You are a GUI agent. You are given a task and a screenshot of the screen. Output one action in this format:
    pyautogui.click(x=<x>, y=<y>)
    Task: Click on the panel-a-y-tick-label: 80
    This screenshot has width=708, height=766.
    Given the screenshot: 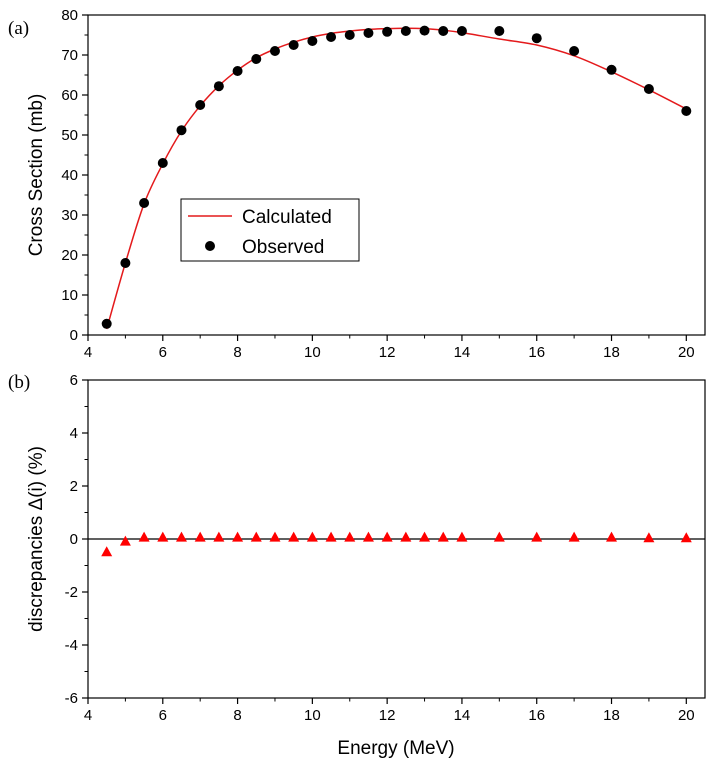 What is the action you would take?
    pyautogui.click(x=69, y=15)
    